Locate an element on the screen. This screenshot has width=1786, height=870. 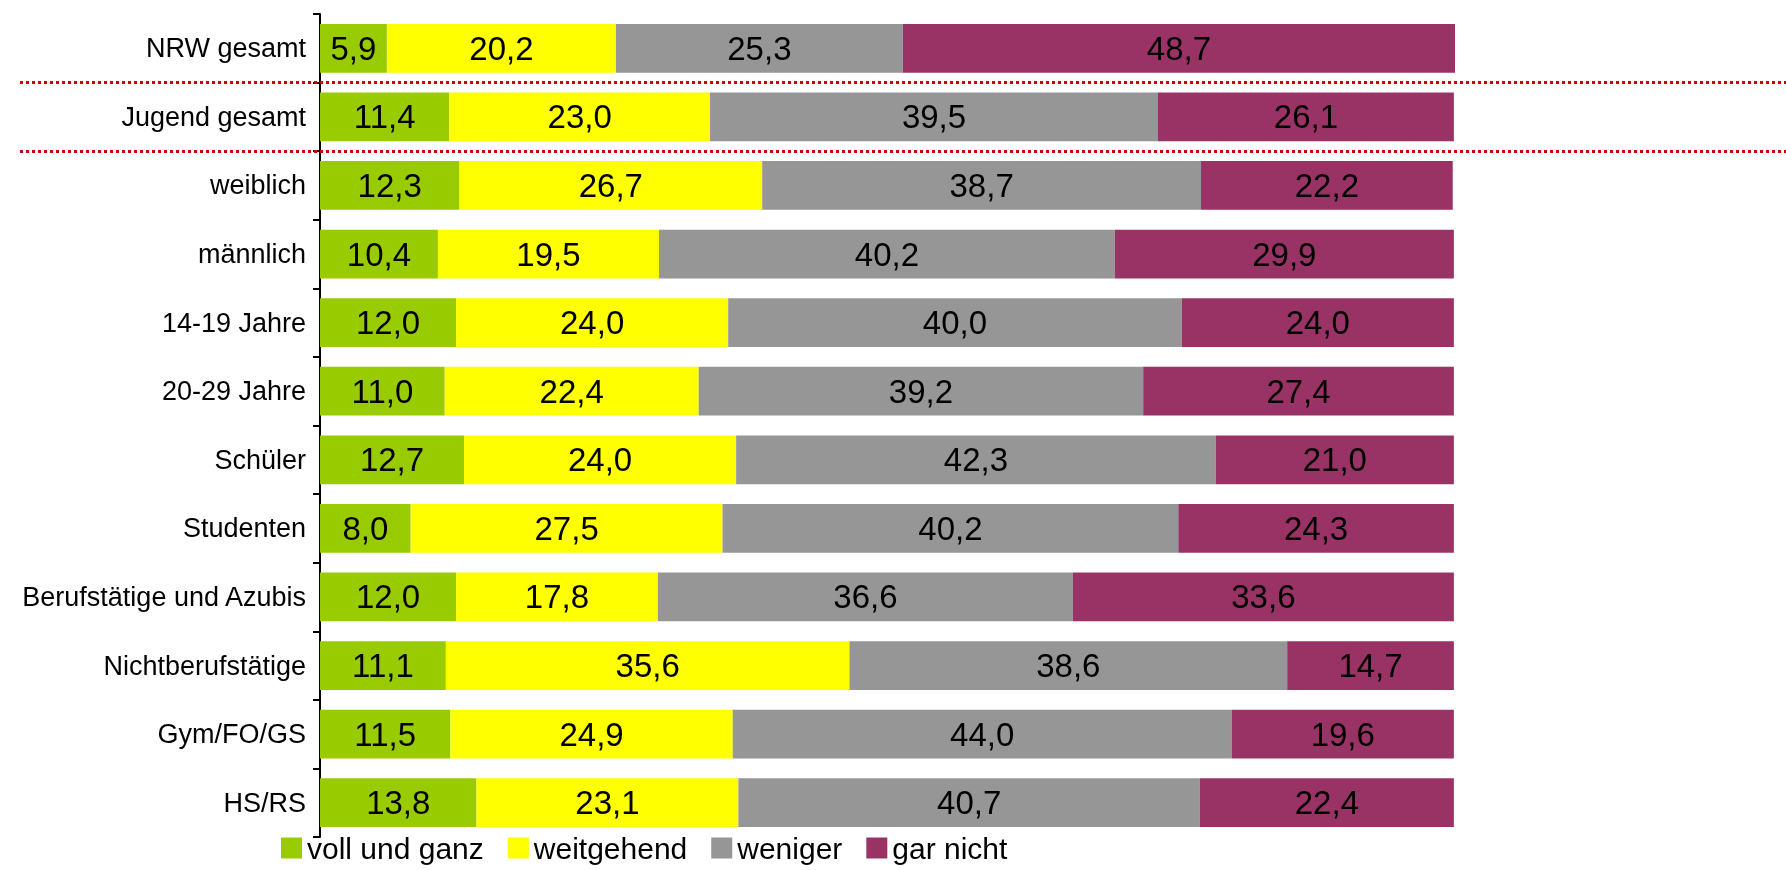
data-label: 40,7 is located at coordinates (969, 803).